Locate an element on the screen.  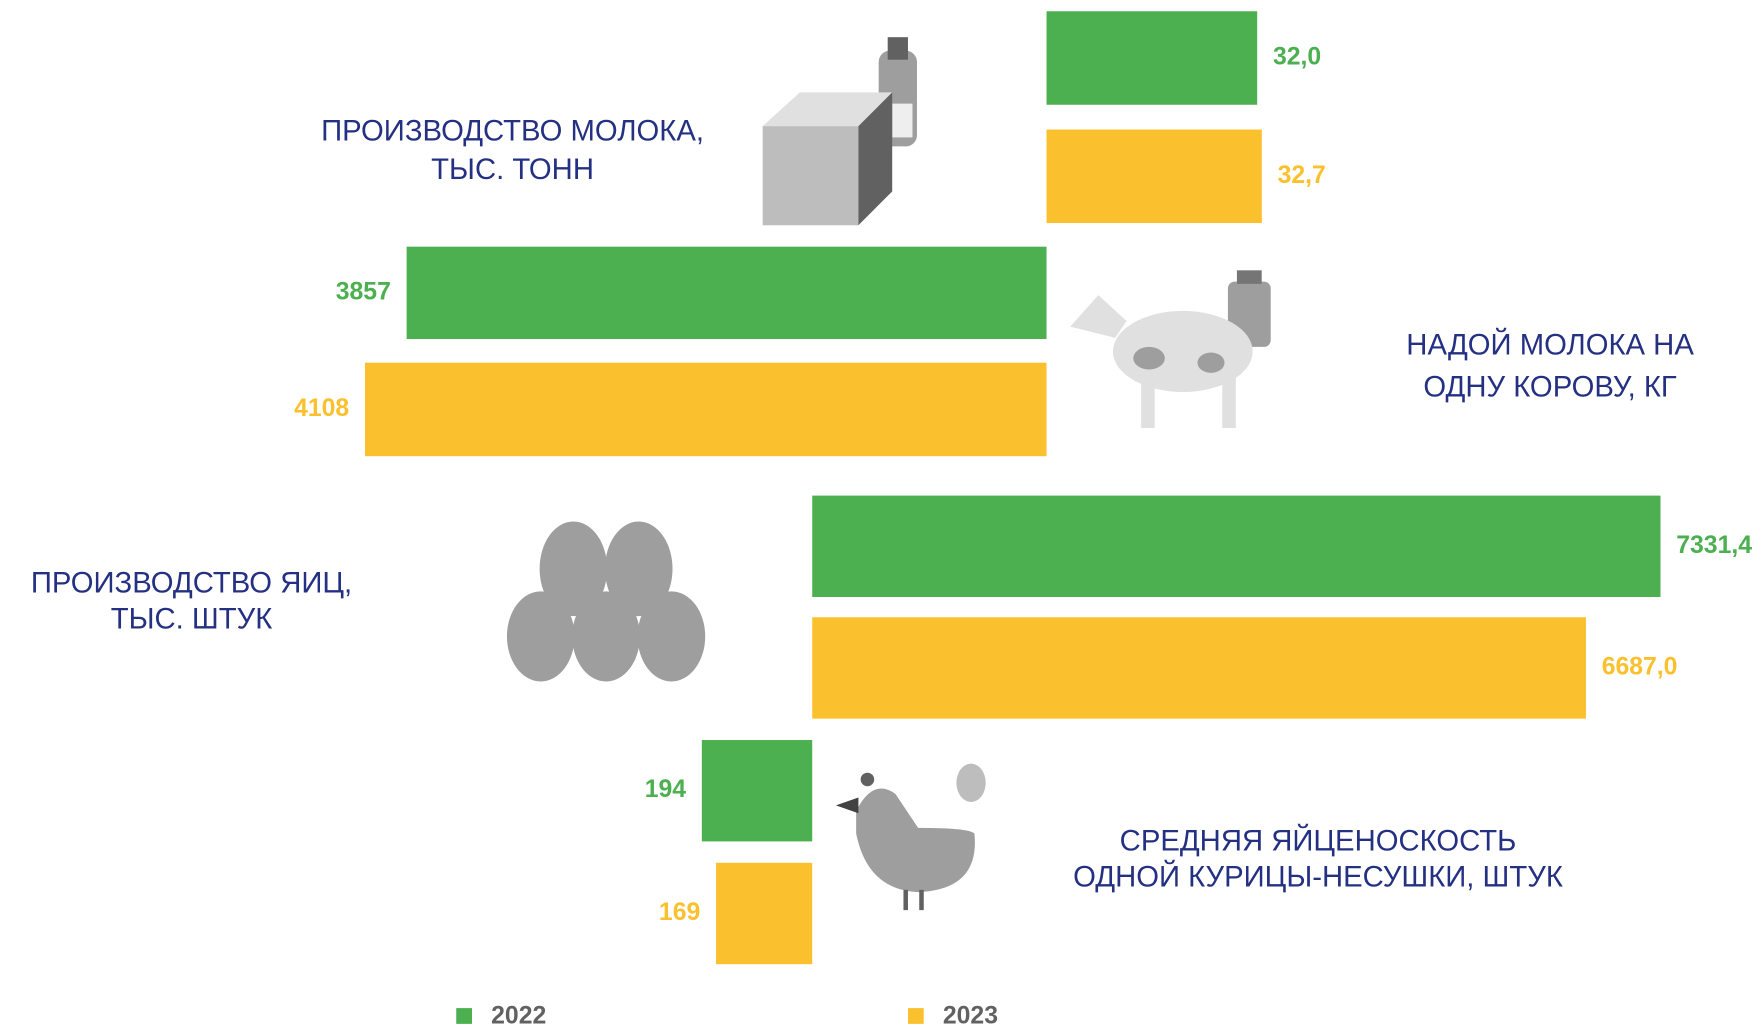
cow-icon is located at coordinates (1170, 349).